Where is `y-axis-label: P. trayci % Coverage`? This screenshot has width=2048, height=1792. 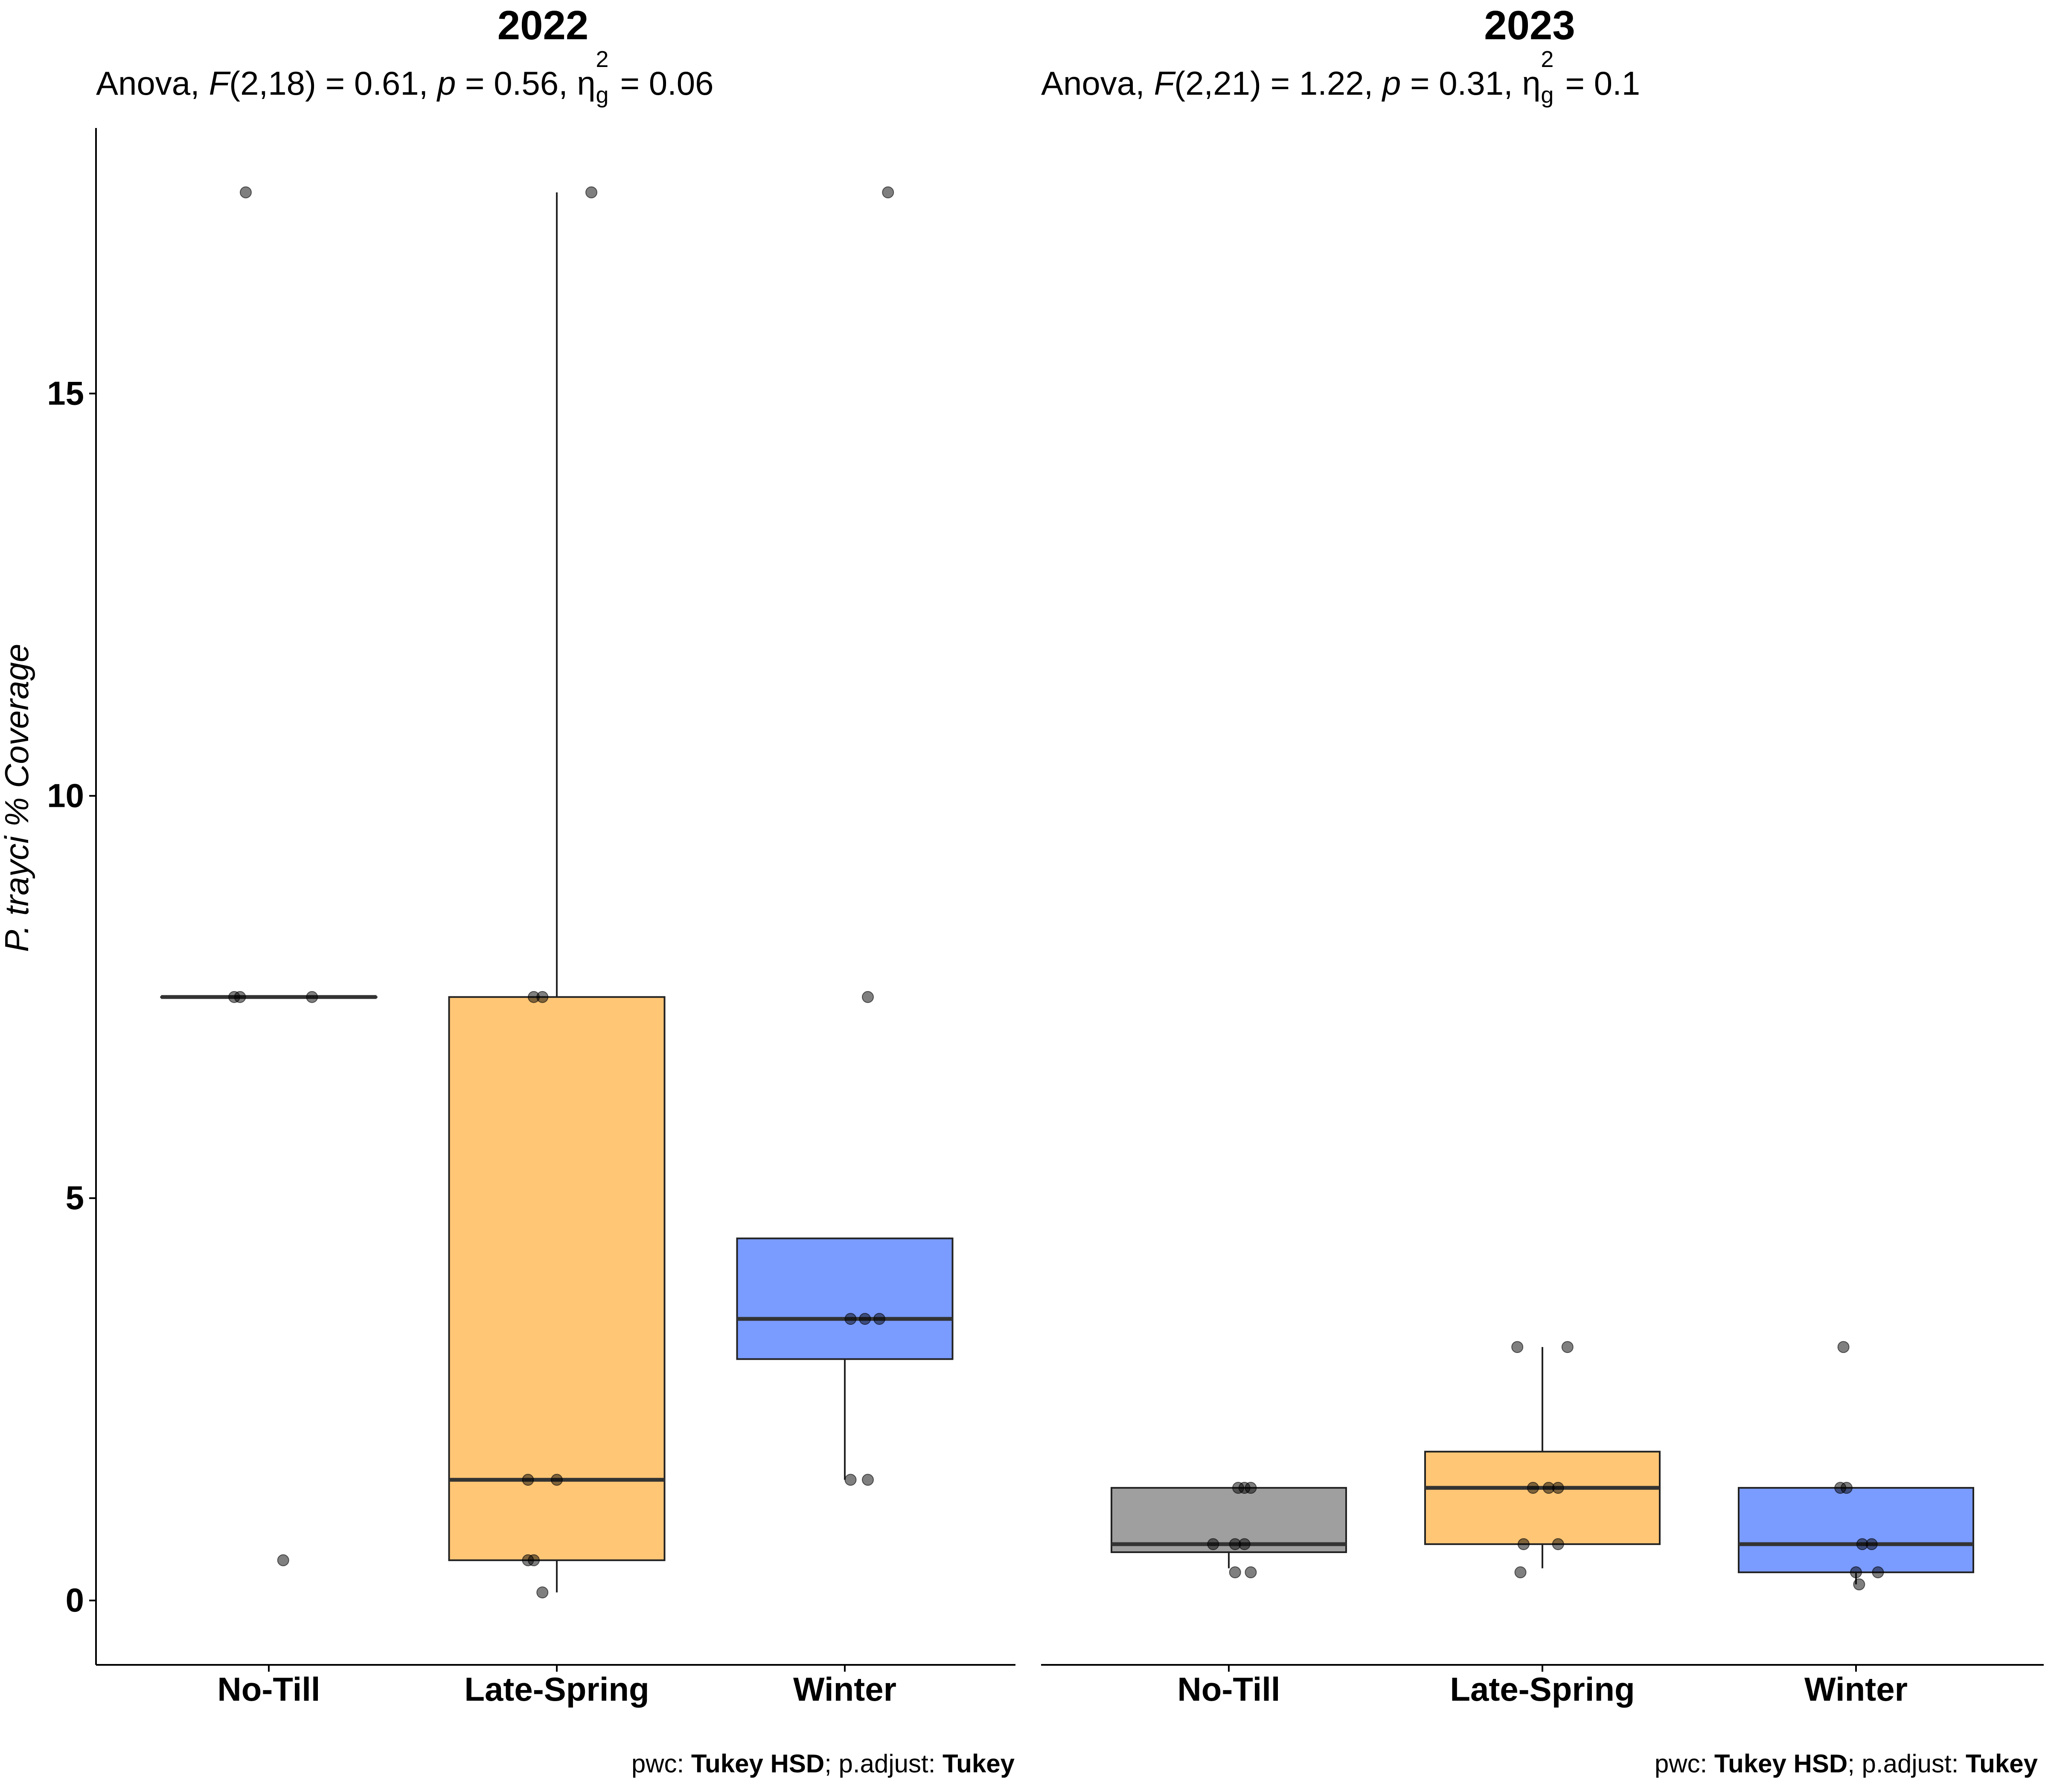
y-axis-label: P. trayci % Coverage is located at coordinates (17, 798).